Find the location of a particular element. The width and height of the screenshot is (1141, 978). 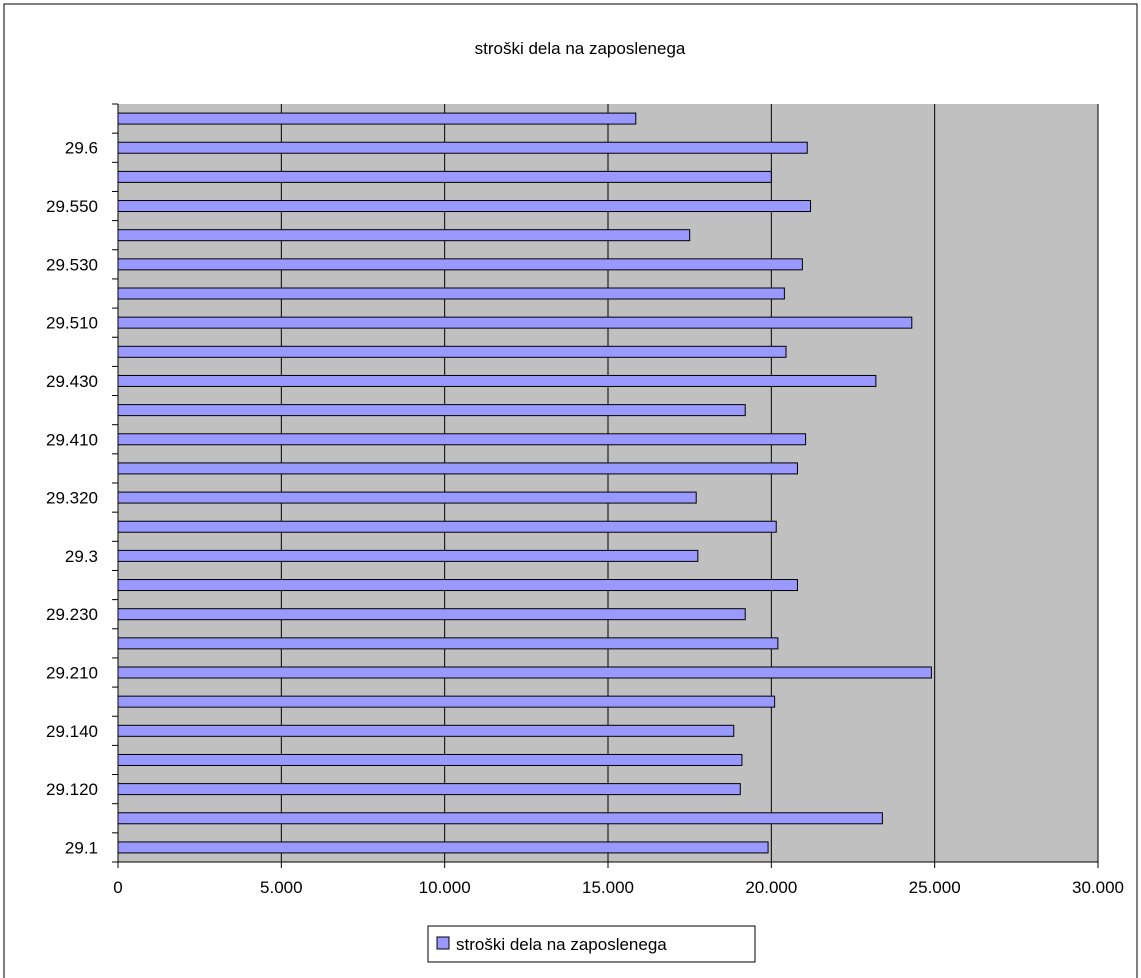

x-tick-label: 30.000 is located at coordinates (1098, 887).